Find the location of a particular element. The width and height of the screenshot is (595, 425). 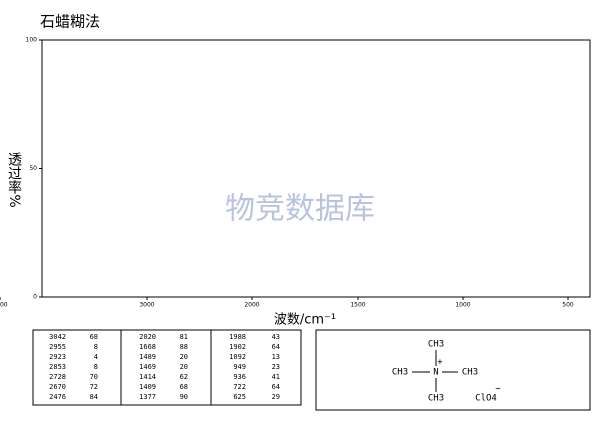

table-cell: 1377 is located at coordinates (147, 397).